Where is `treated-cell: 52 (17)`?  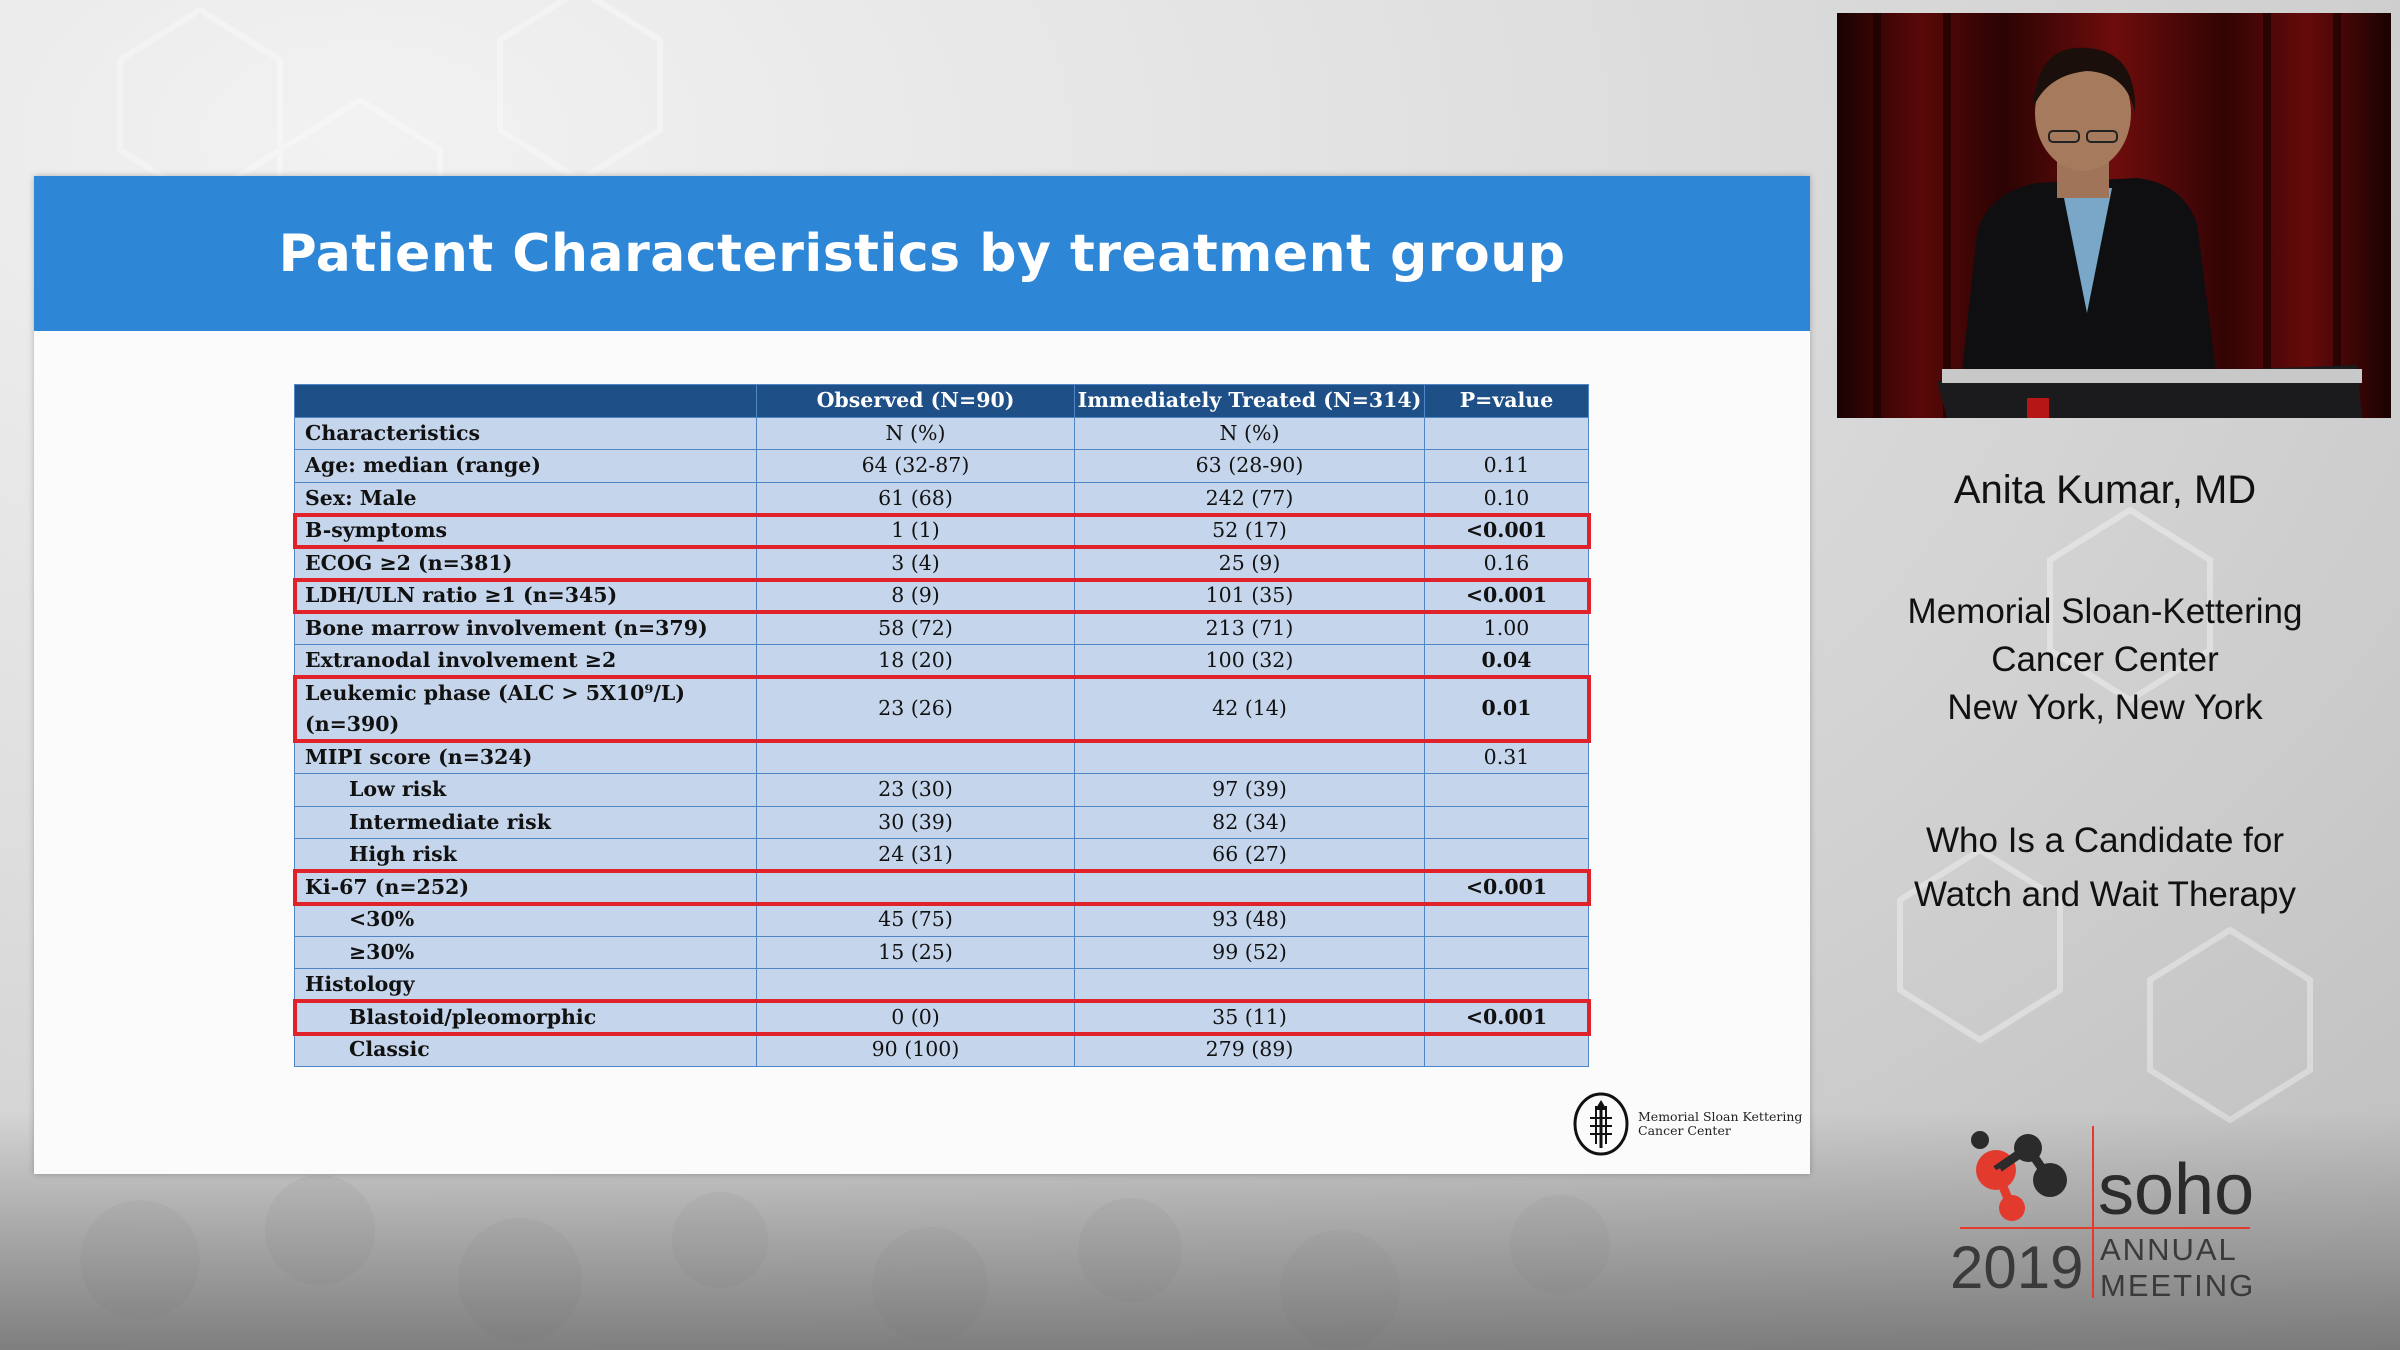
treated-cell: 52 (17) is located at coordinates (1249, 531).